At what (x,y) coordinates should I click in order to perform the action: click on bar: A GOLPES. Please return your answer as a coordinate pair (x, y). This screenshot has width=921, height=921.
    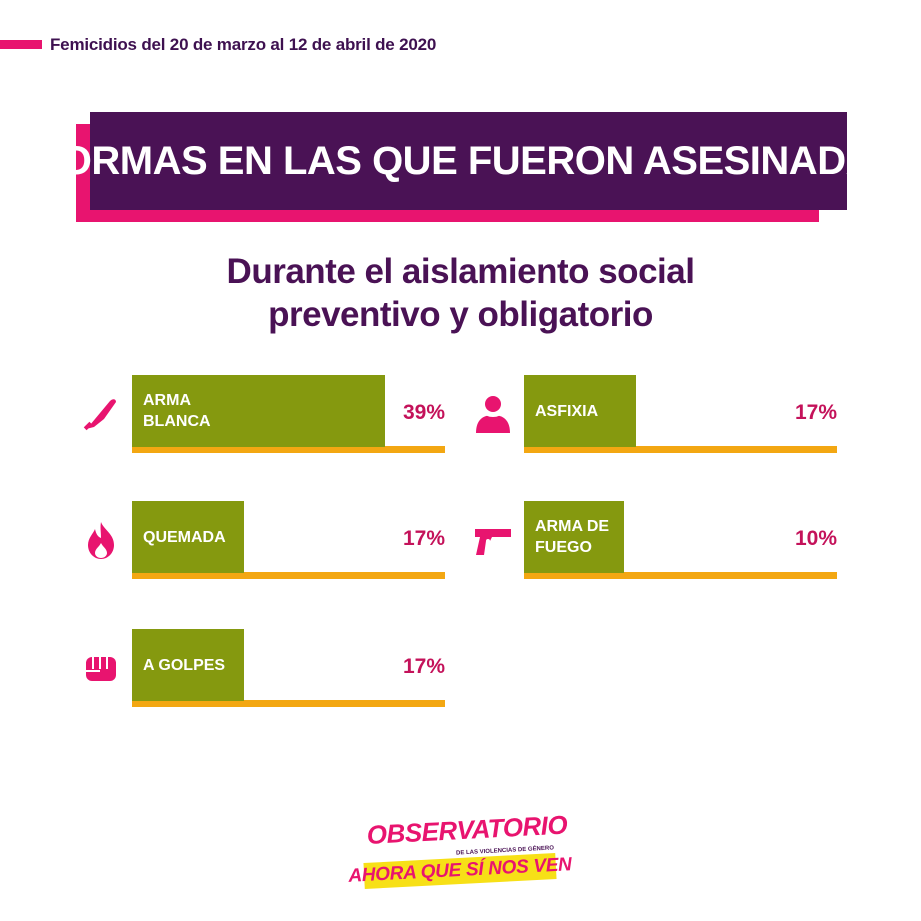
    Looking at the image, I should click on (188, 665).